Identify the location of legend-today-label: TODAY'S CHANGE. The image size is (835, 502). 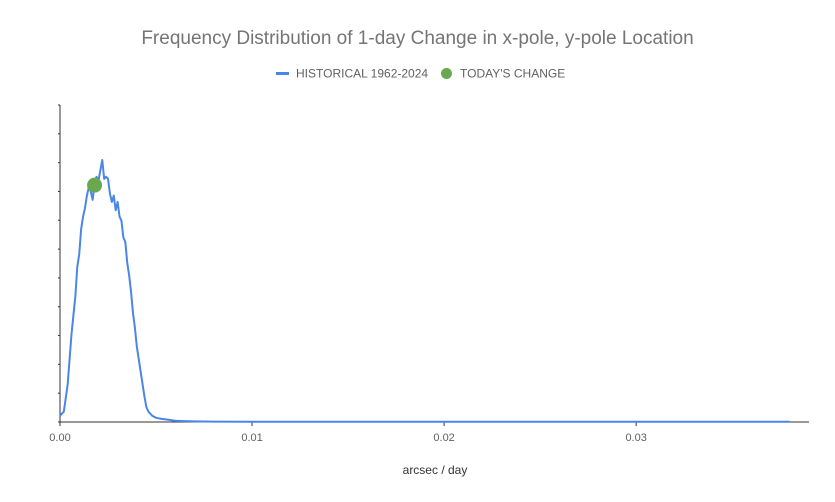
(512, 74).